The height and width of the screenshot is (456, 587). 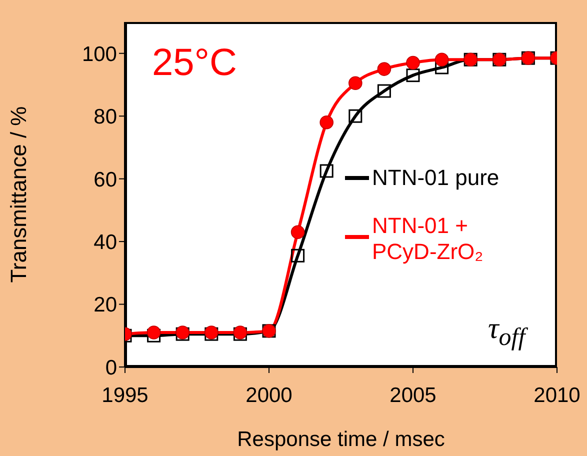 I want to click on annotation: 25°C, so click(x=194, y=63).